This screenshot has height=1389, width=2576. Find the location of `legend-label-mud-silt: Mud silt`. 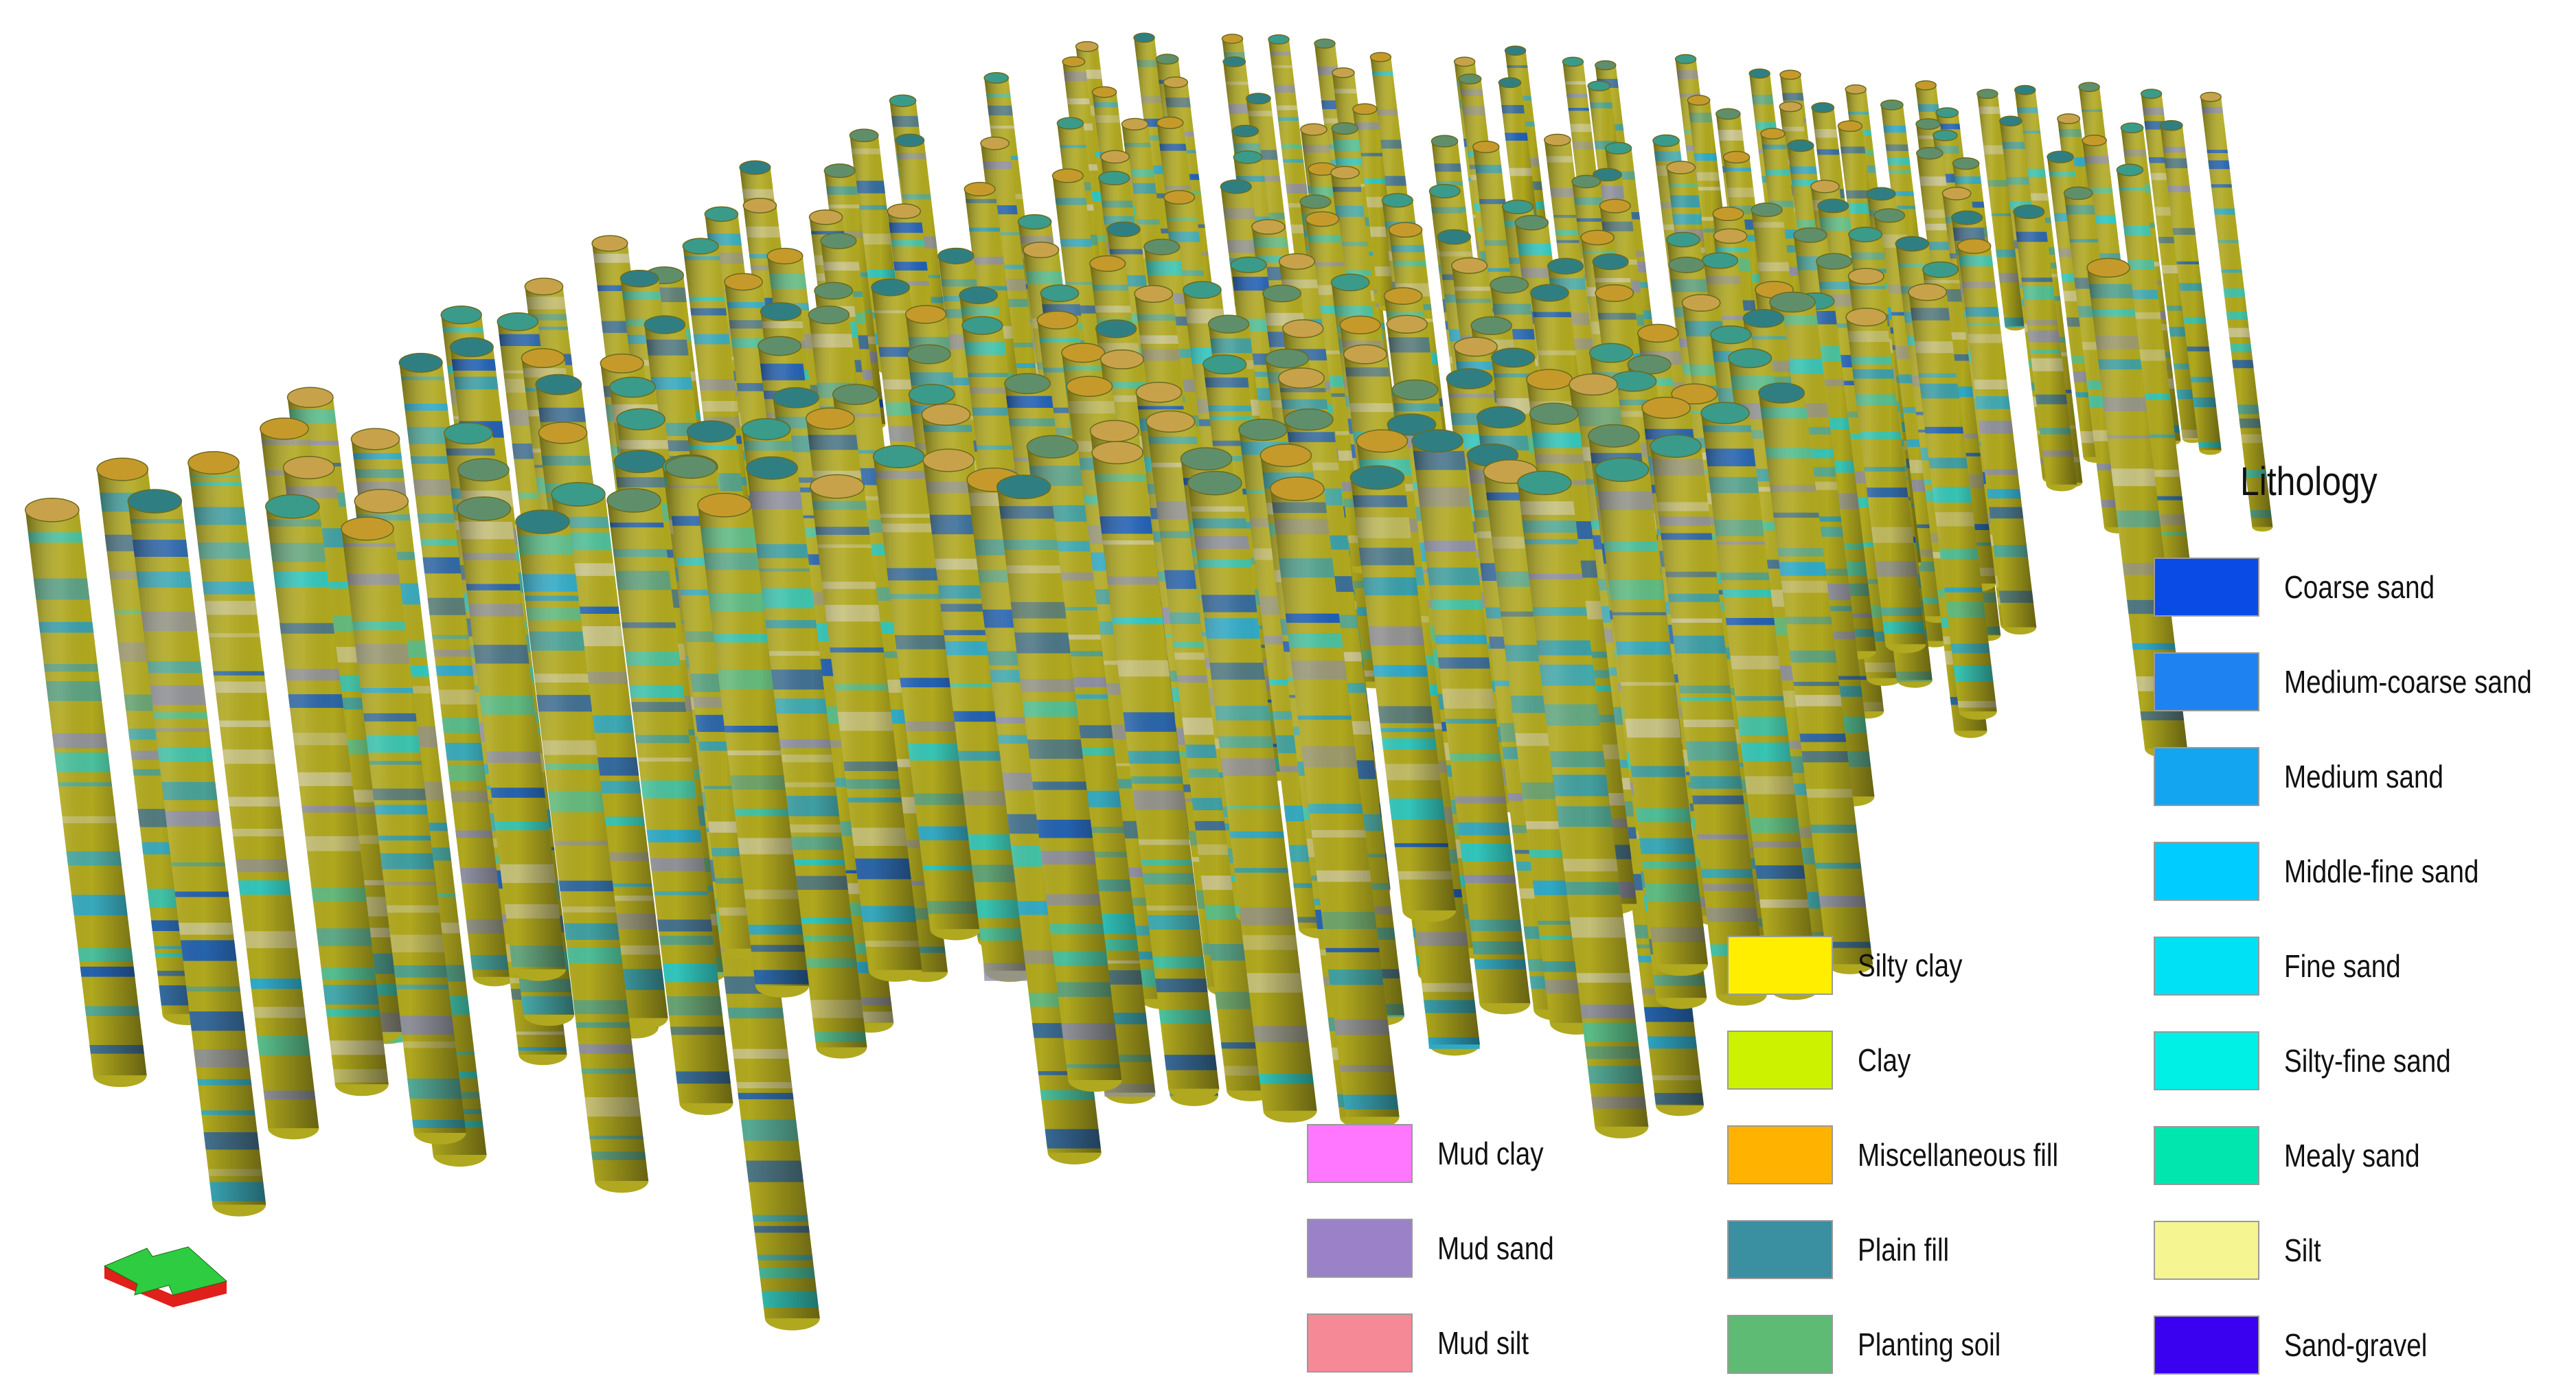

legend-label-mud-silt: Mud silt is located at coordinates (1483, 1343).